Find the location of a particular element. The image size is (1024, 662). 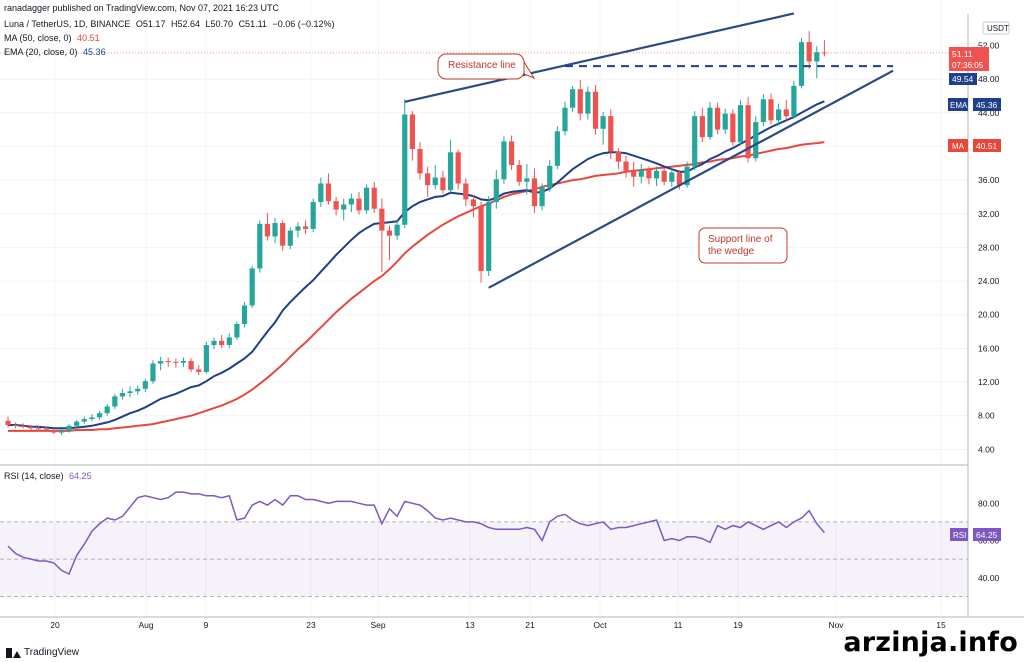

ema-legend-label: EMA (20, close, 0) is located at coordinates (41, 52).